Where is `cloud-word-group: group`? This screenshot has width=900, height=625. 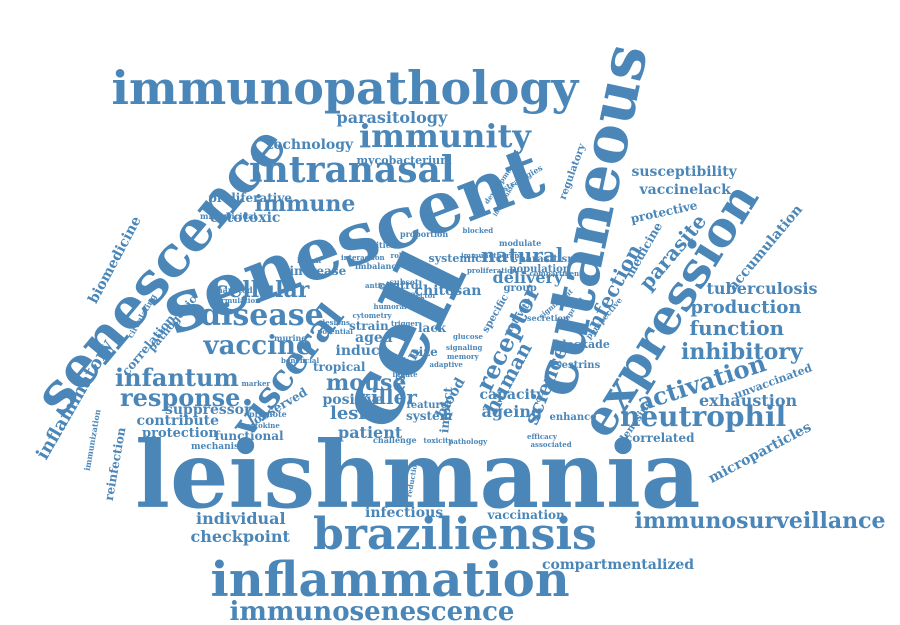 cloud-word-group: group is located at coordinates (520, 288).